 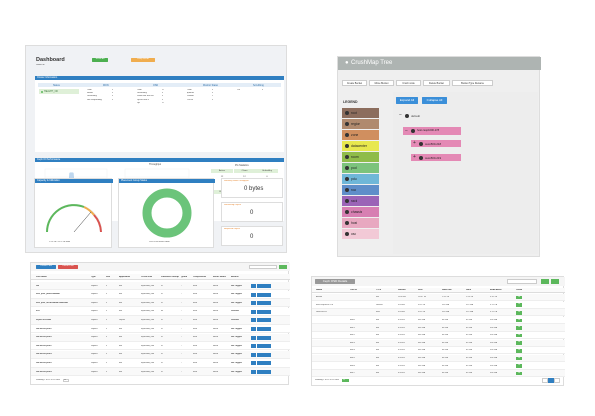 What do you see at coordinates (100, 60) in the screenshot?
I see `scrub-all-button: Scrub All` at bounding box center [100, 60].